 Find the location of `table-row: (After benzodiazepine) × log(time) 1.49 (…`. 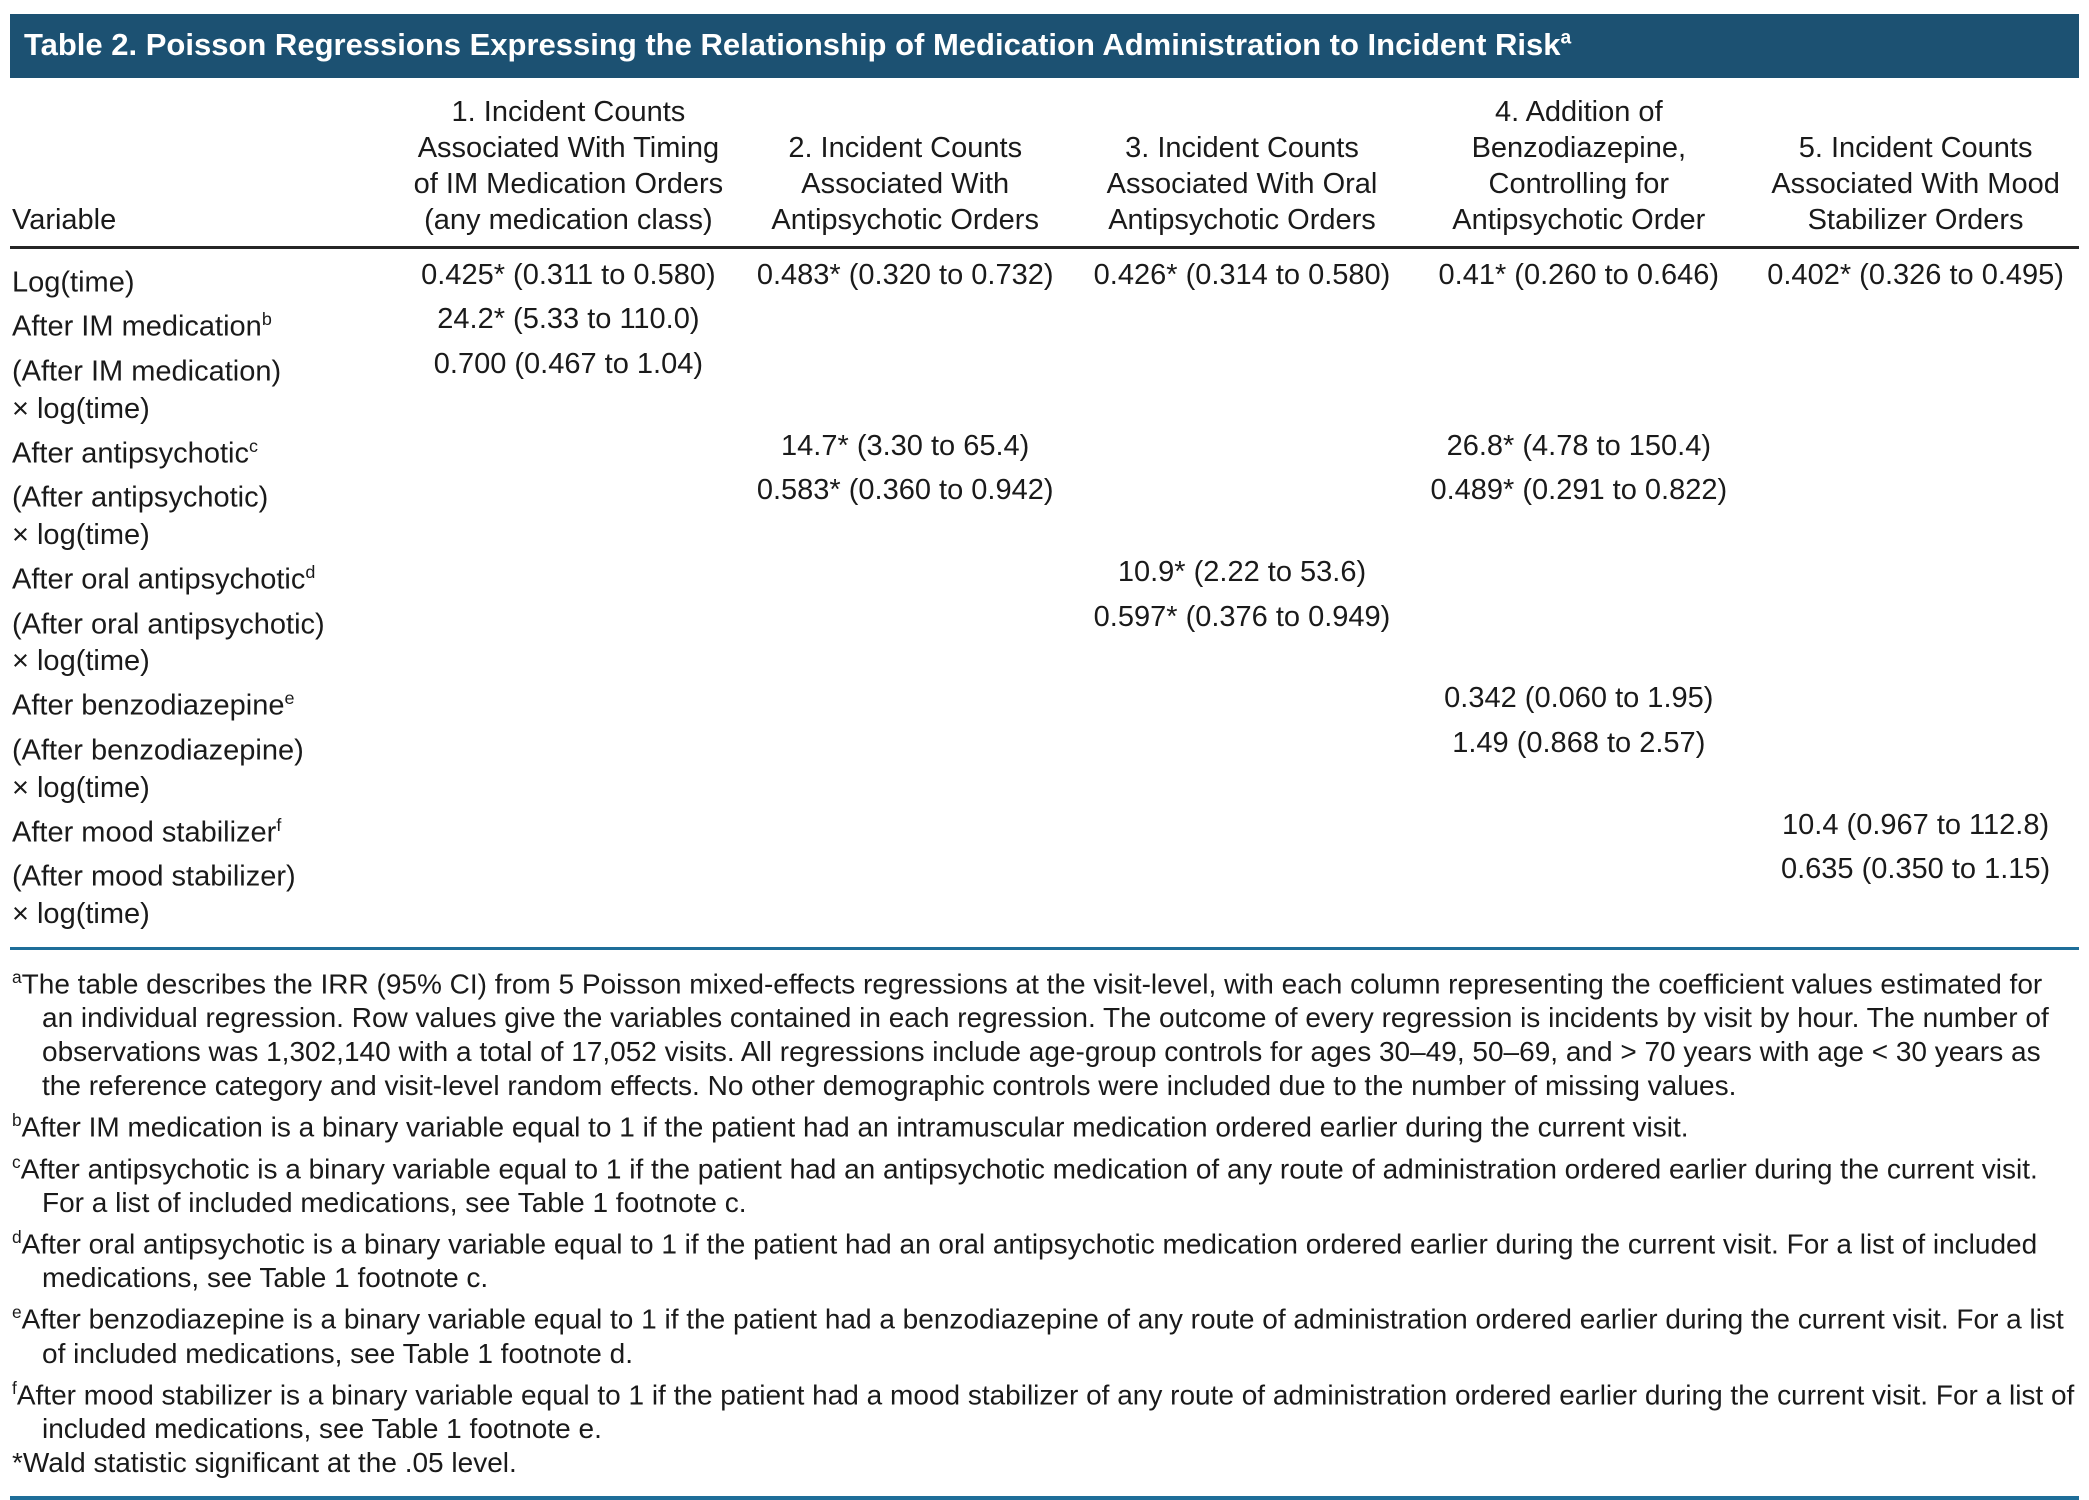

table-row: (After benzodiazepine) × log(time) 1.49 (… is located at coordinates (1044, 766).